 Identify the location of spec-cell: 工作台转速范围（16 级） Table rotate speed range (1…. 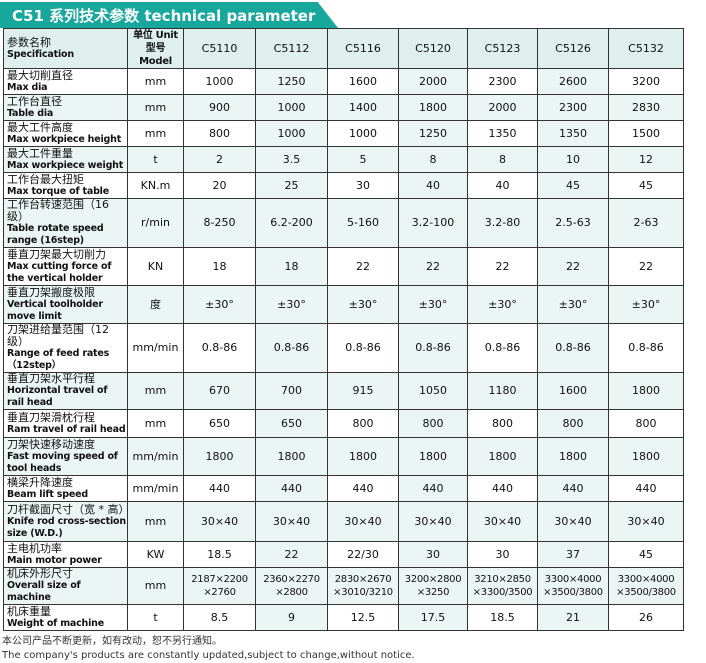
(65, 223).